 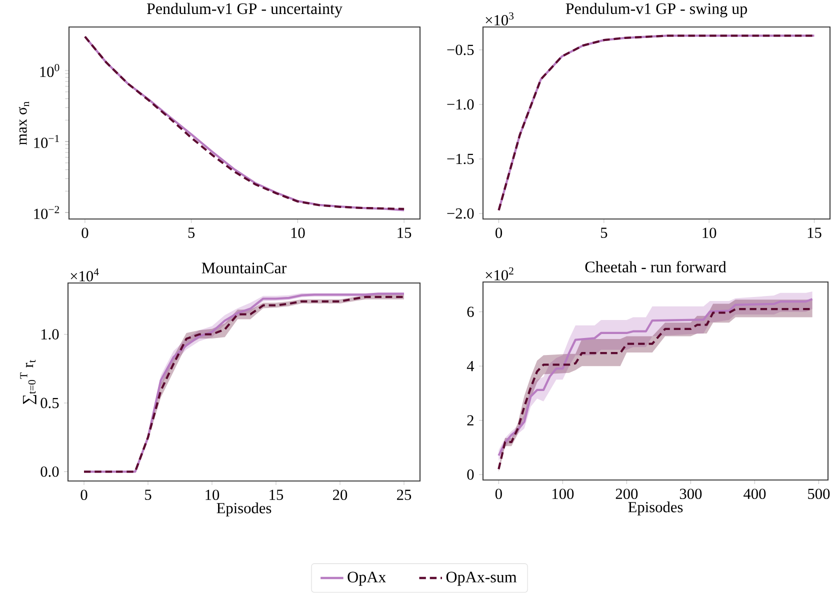 What do you see at coordinates (50, 71) in the screenshot?
I see `y-tick-label: 10$^{0}$` at bounding box center [50, 71].